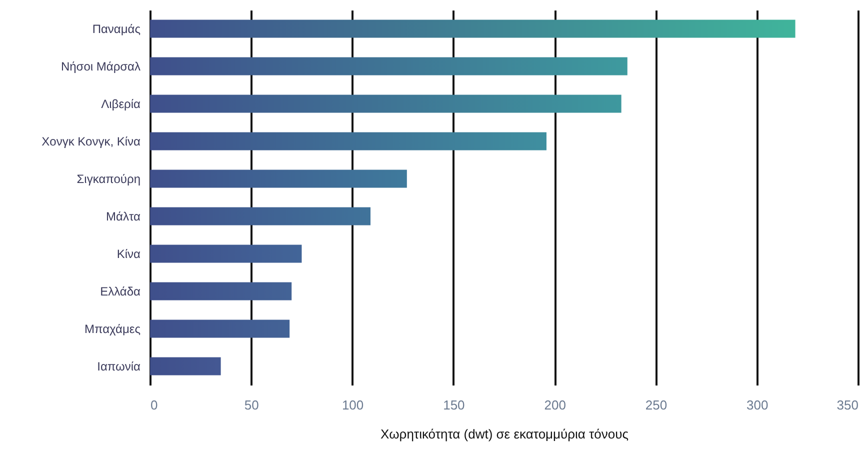 The height and width of the screenshot is (470, 865). Describe the element at coordinates (454, 405) in the screenshot. I see `x-tick-label: 150` at that location.